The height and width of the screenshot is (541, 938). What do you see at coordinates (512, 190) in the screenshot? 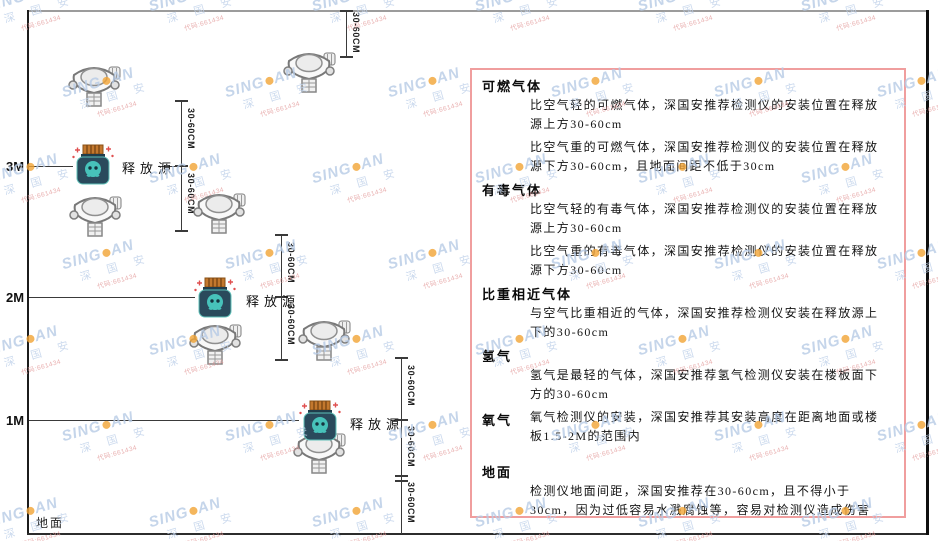
I see `section-title: 有毒气体` at bounding box center [512, 190].